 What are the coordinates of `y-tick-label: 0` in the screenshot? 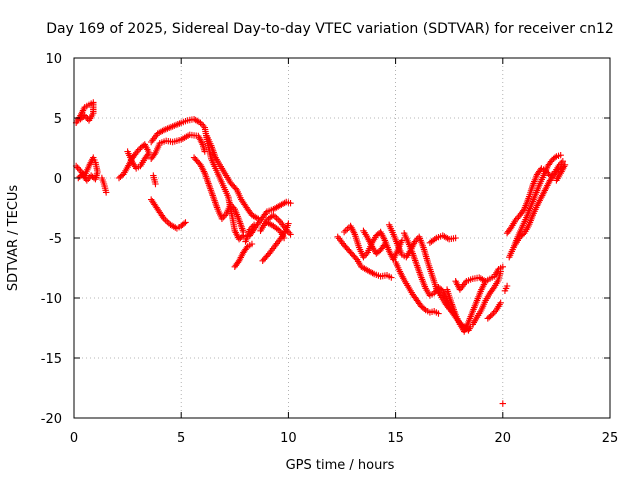 It's located at (58, 179).